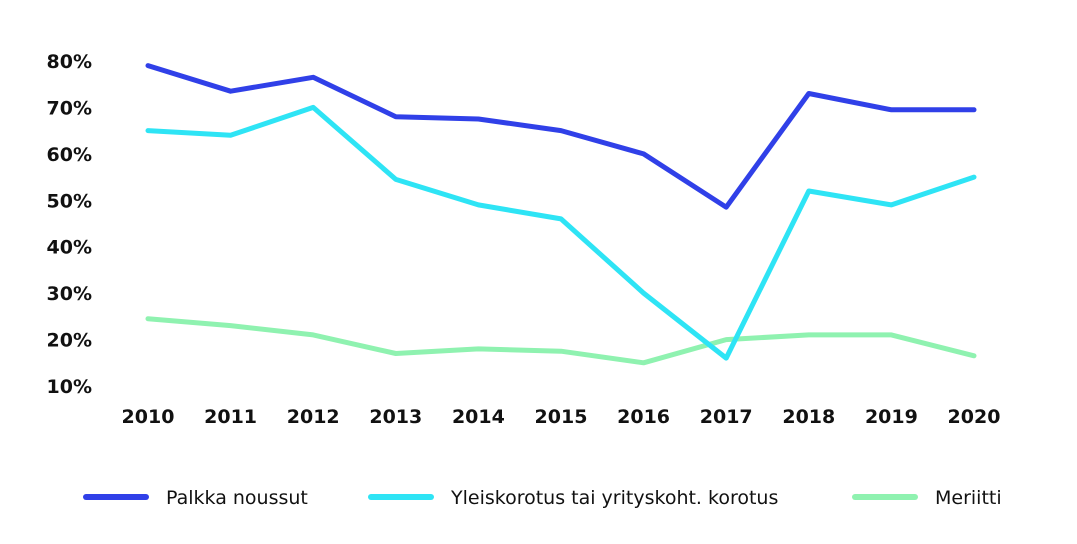 The image size is (1077, 544). Describe the element at coordinates (69, 341) in the screenshot. I see `y-tick-label: 20%` at that location.